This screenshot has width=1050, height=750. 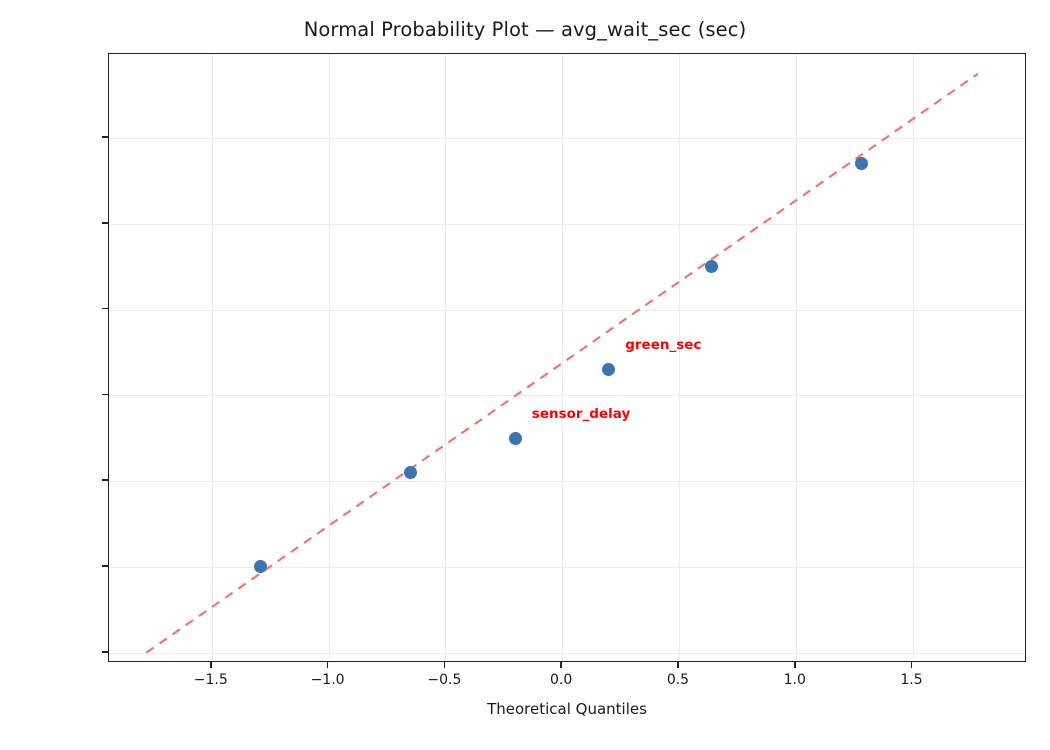 What do you see at coordinates (567, 709) in the screenshot?
I see `x-axis-label: Theoretical Quantiles` at bounding box center [567, 709].